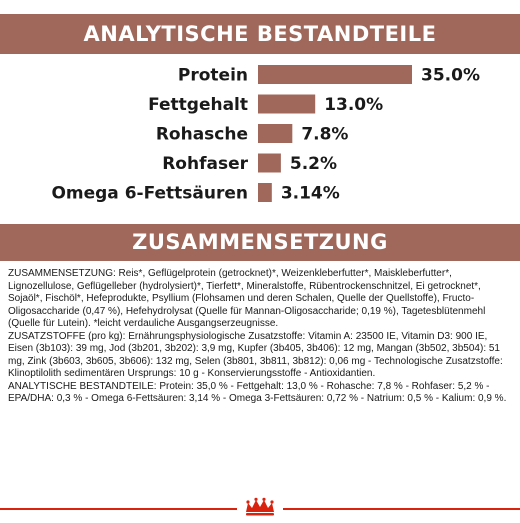 This screenshot has height=523, width=520. Describe the element at coordinates (198, 105) in the screenshot. I see `category-label: Fettgehalt` at that location.